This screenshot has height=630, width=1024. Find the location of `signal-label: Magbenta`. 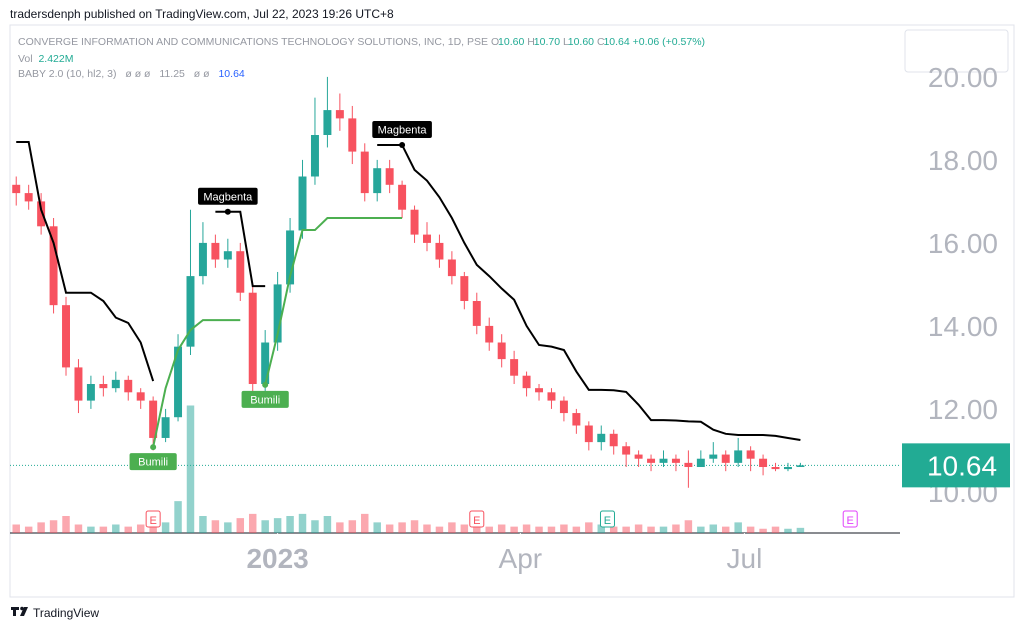

signal-label: Magbenta is located at coordinates (228, 197).